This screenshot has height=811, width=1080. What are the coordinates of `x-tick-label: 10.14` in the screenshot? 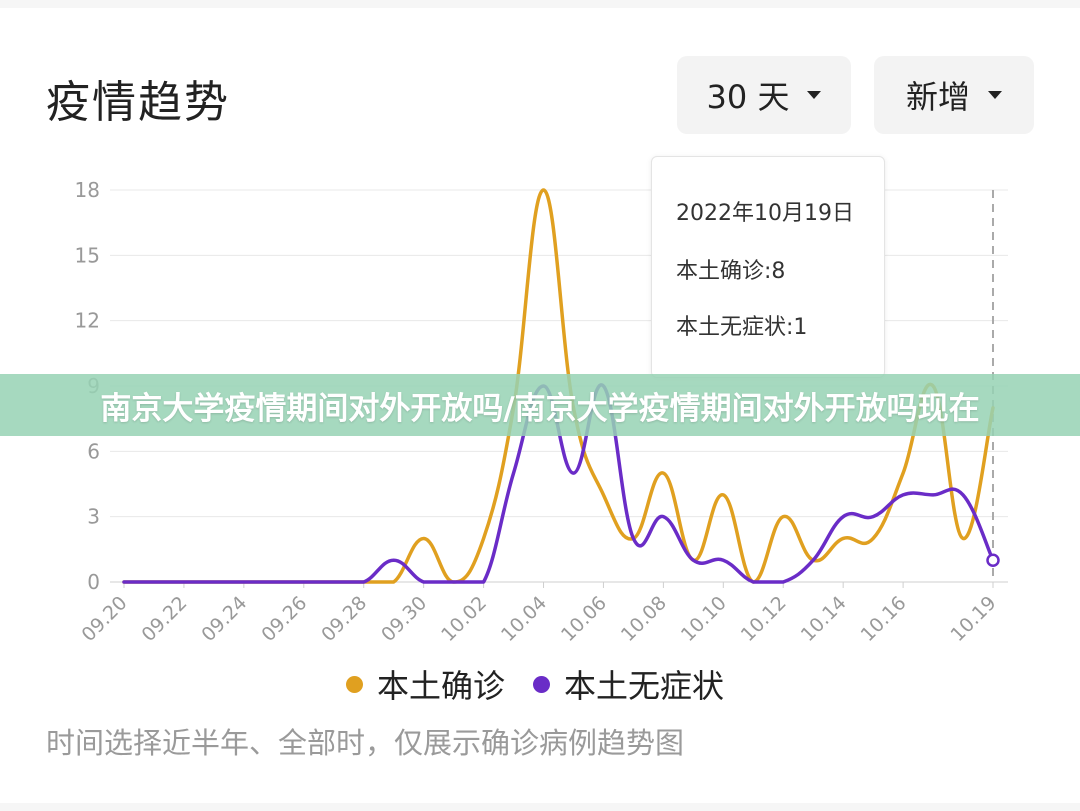 It's located at (824, 619).